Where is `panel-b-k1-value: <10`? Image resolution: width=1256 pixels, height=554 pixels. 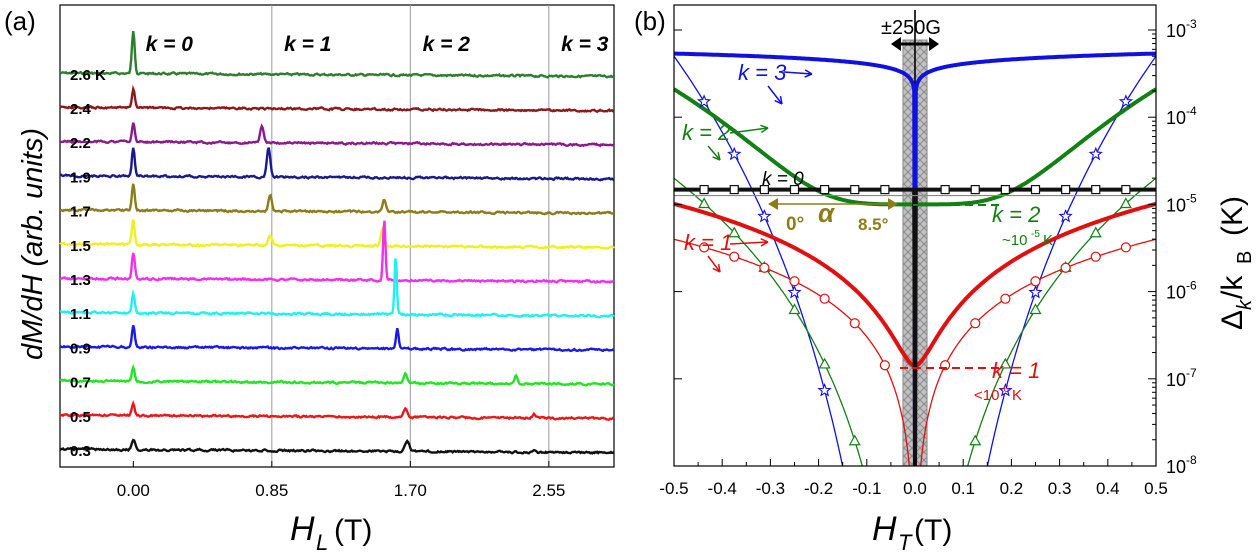 panel-b-k1-value: <10 is located at coordinates (986, 395).